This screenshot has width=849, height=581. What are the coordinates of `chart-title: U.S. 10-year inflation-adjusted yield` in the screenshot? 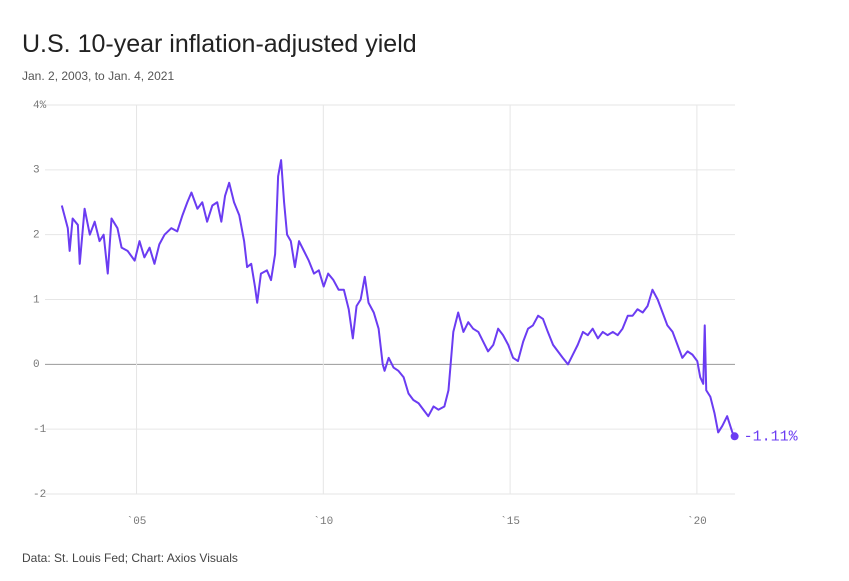 It's located at (219, 44).